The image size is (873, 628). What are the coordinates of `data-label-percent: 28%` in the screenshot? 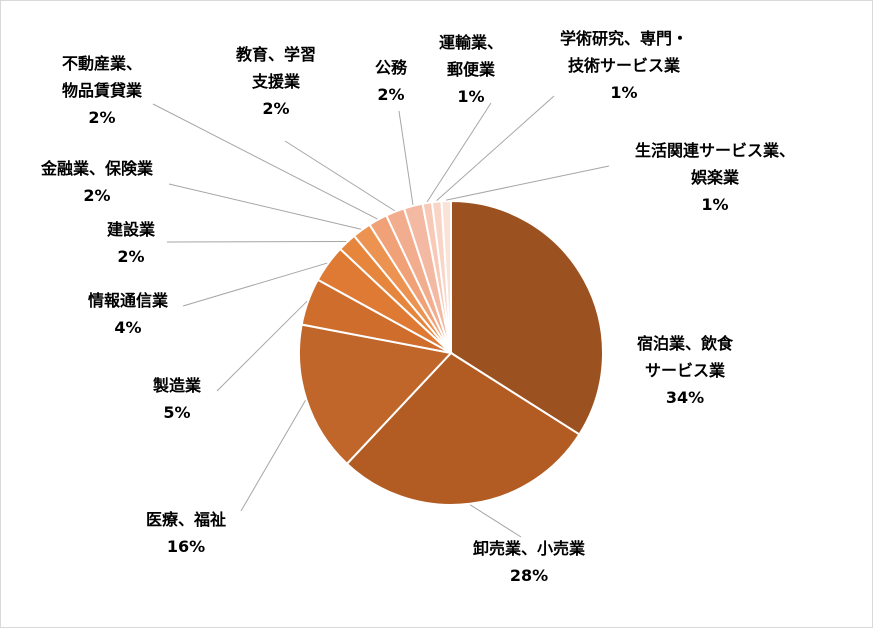 It's located at (529, 575).